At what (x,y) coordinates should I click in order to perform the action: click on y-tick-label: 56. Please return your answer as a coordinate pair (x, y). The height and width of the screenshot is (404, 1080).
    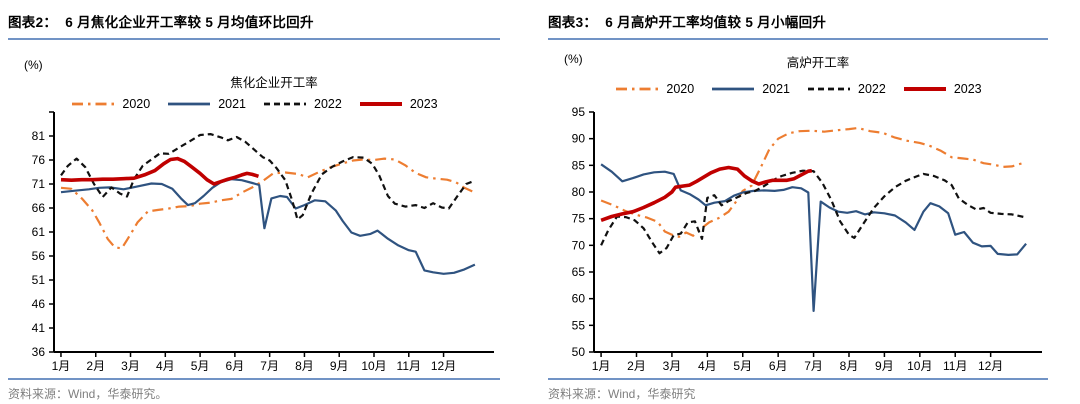
    Looking at the image, I should click on (39, 256).